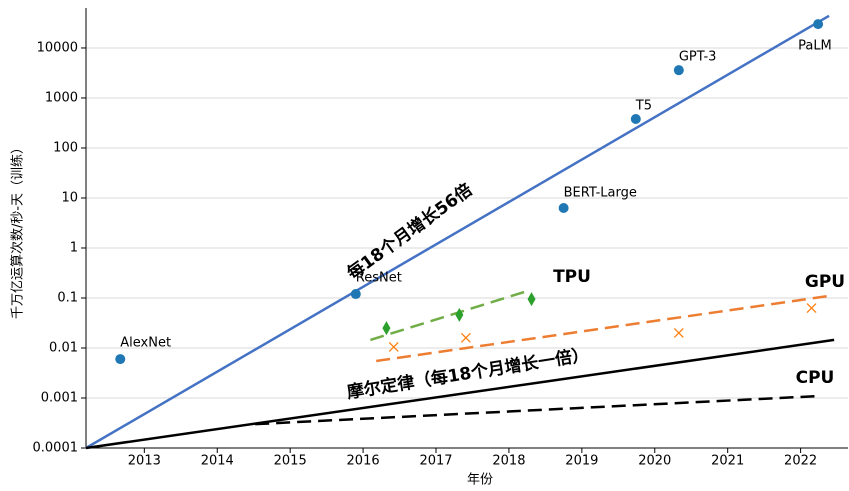  I want to click on x-tick-label: 2020, so click(654, 461).